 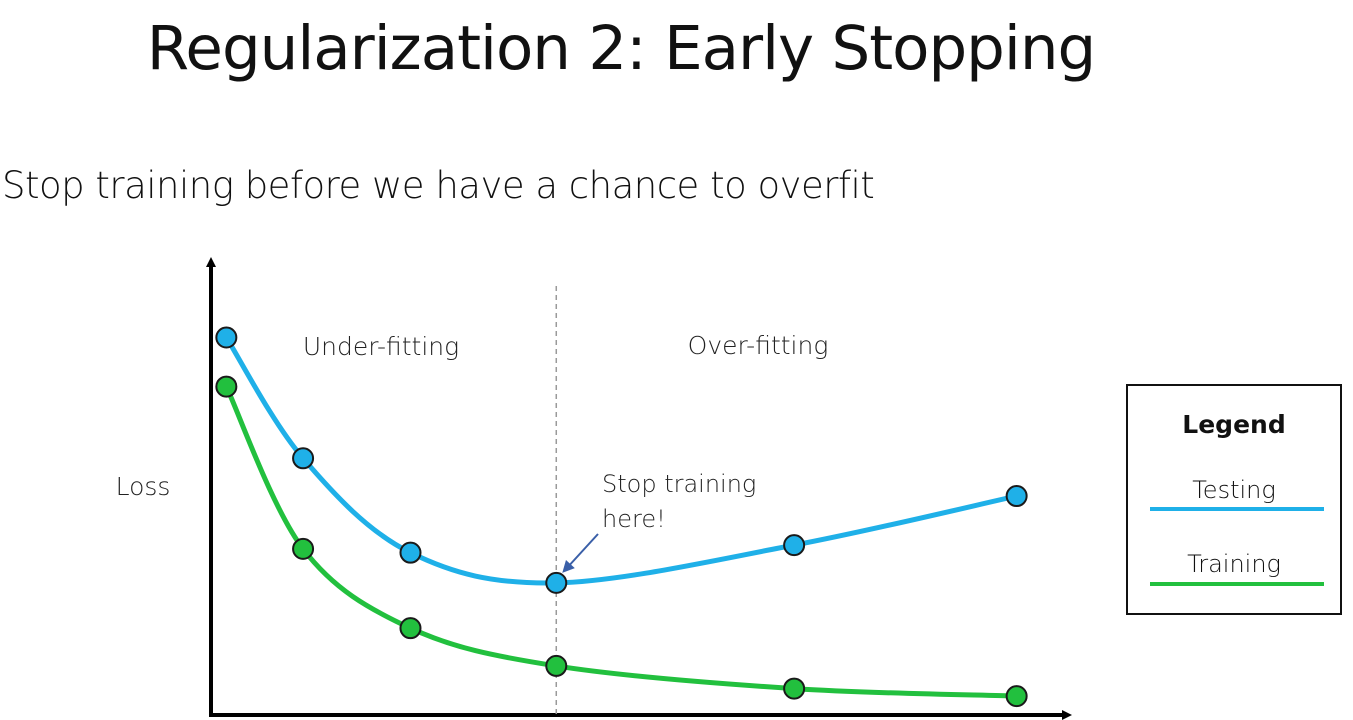 What do you see at coordinates (679, 484) in the screenshot?
I see `annotation-line-1: Stop training` at bounding box center [679, 484].